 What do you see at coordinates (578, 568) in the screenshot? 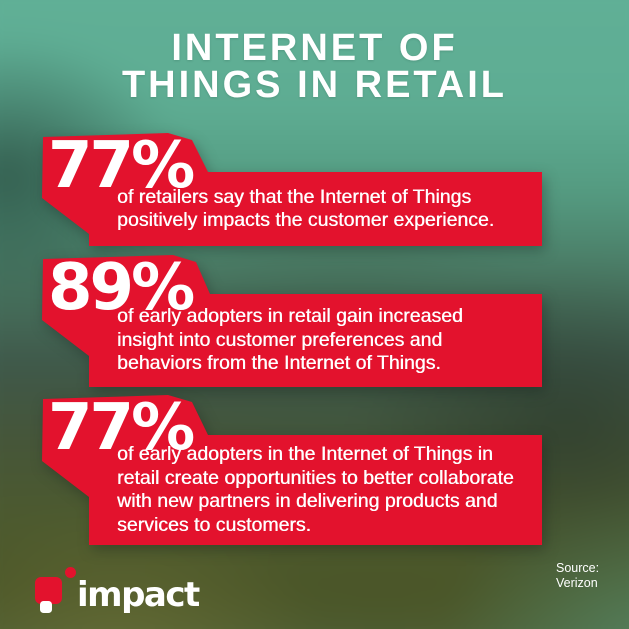
I see `source-label: Source:` at bounding box center [578, 568].